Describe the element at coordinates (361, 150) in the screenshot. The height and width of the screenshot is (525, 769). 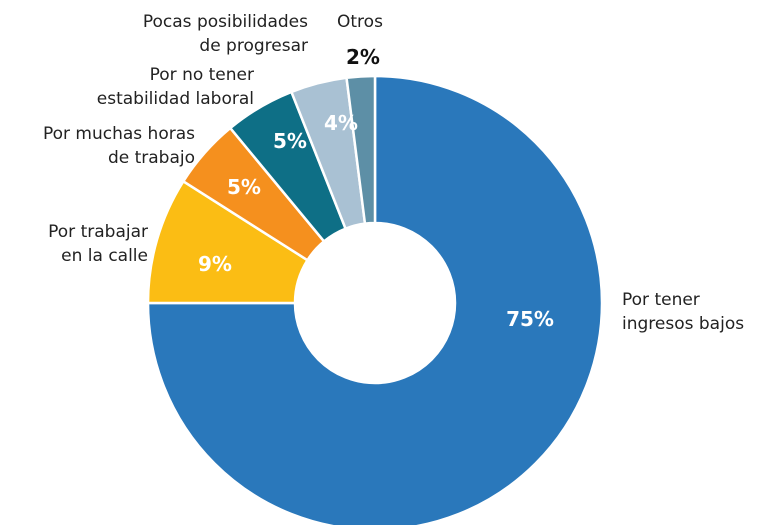
I see `donut-slice` at that location.